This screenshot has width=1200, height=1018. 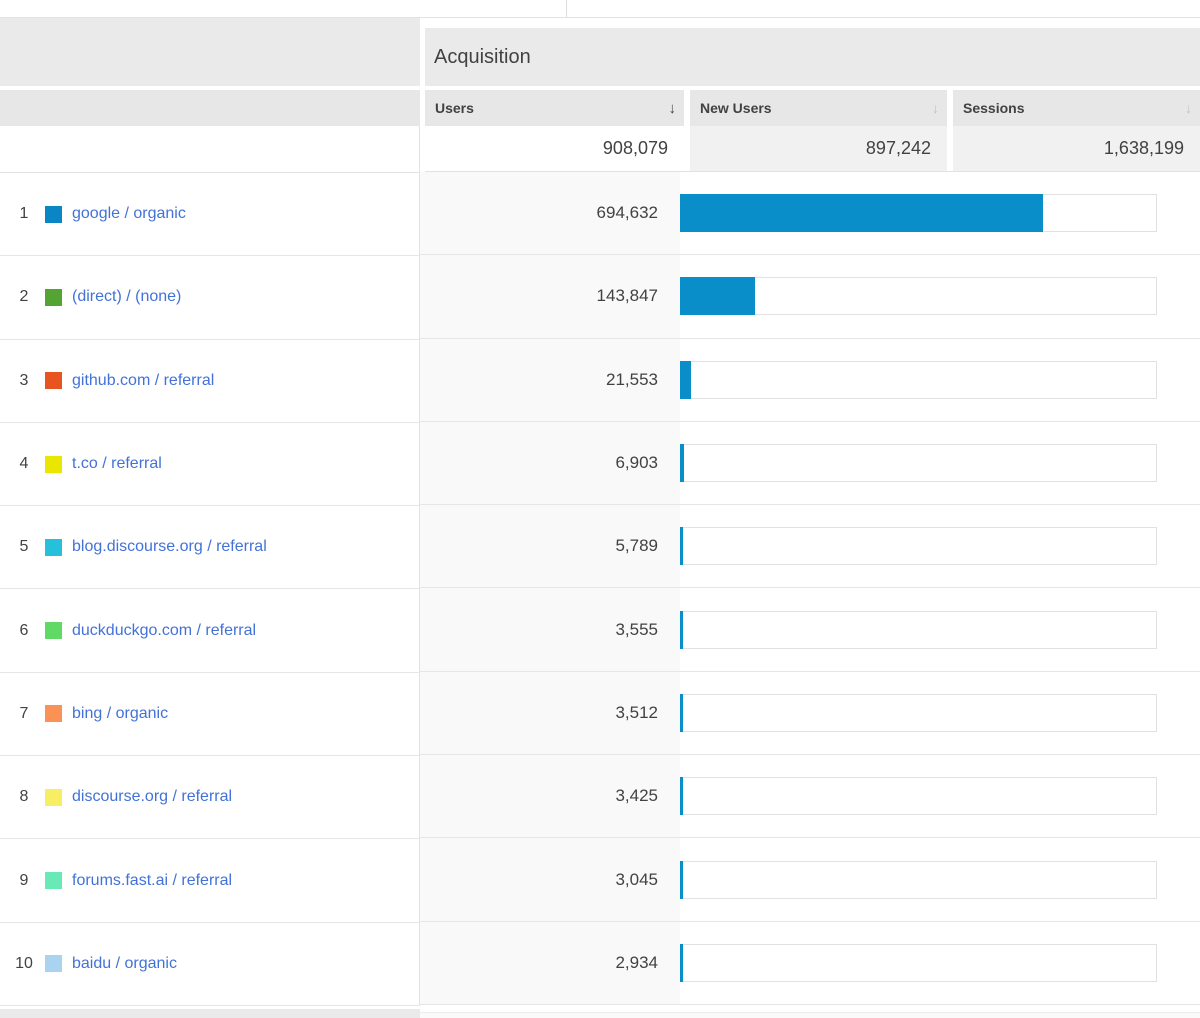 What do you see at coordinates (24, 797) in the screenshot?
I see `row-rank: 8` at bounding box center [24, 797].